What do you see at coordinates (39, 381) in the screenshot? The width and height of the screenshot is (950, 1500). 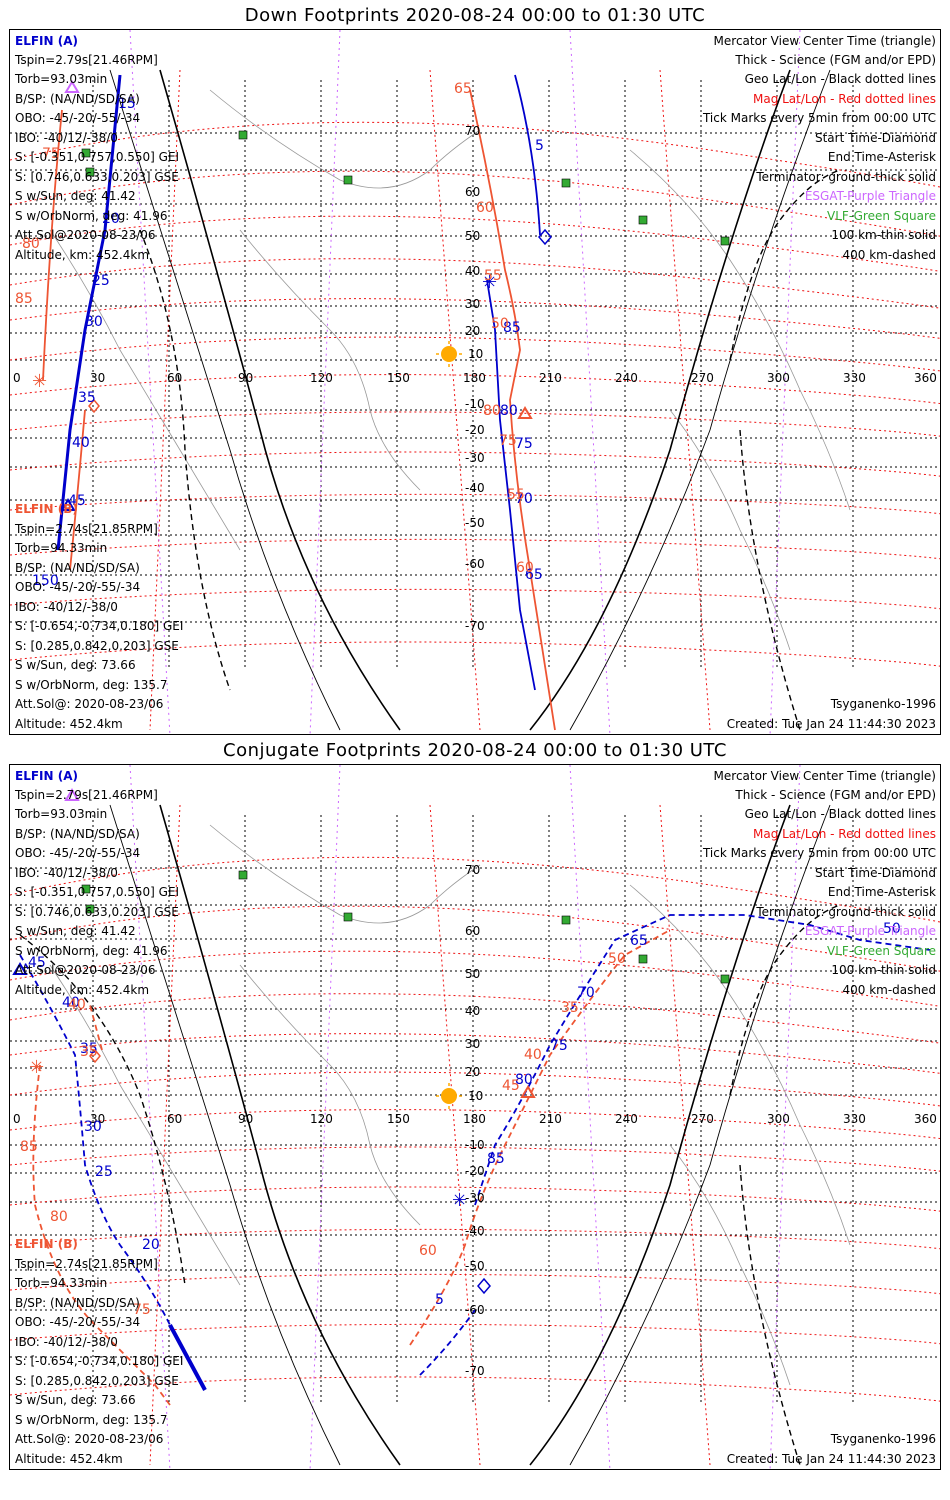 I see `elfin-b-asterisk-icon: ✳` at bounding box center [39, 381].